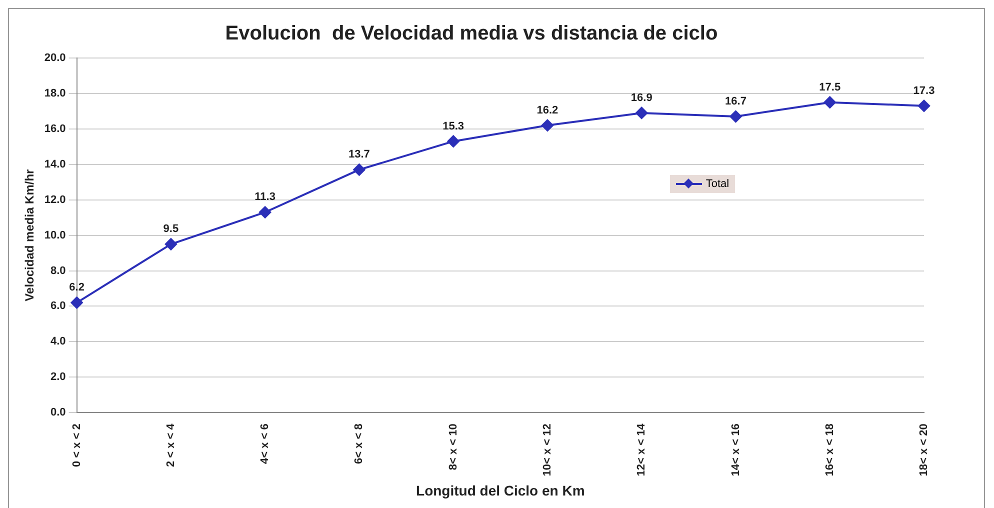  Describe the element at coordinates (641, 98) in the screenshot. I see `data-label: 16.9` at that location.